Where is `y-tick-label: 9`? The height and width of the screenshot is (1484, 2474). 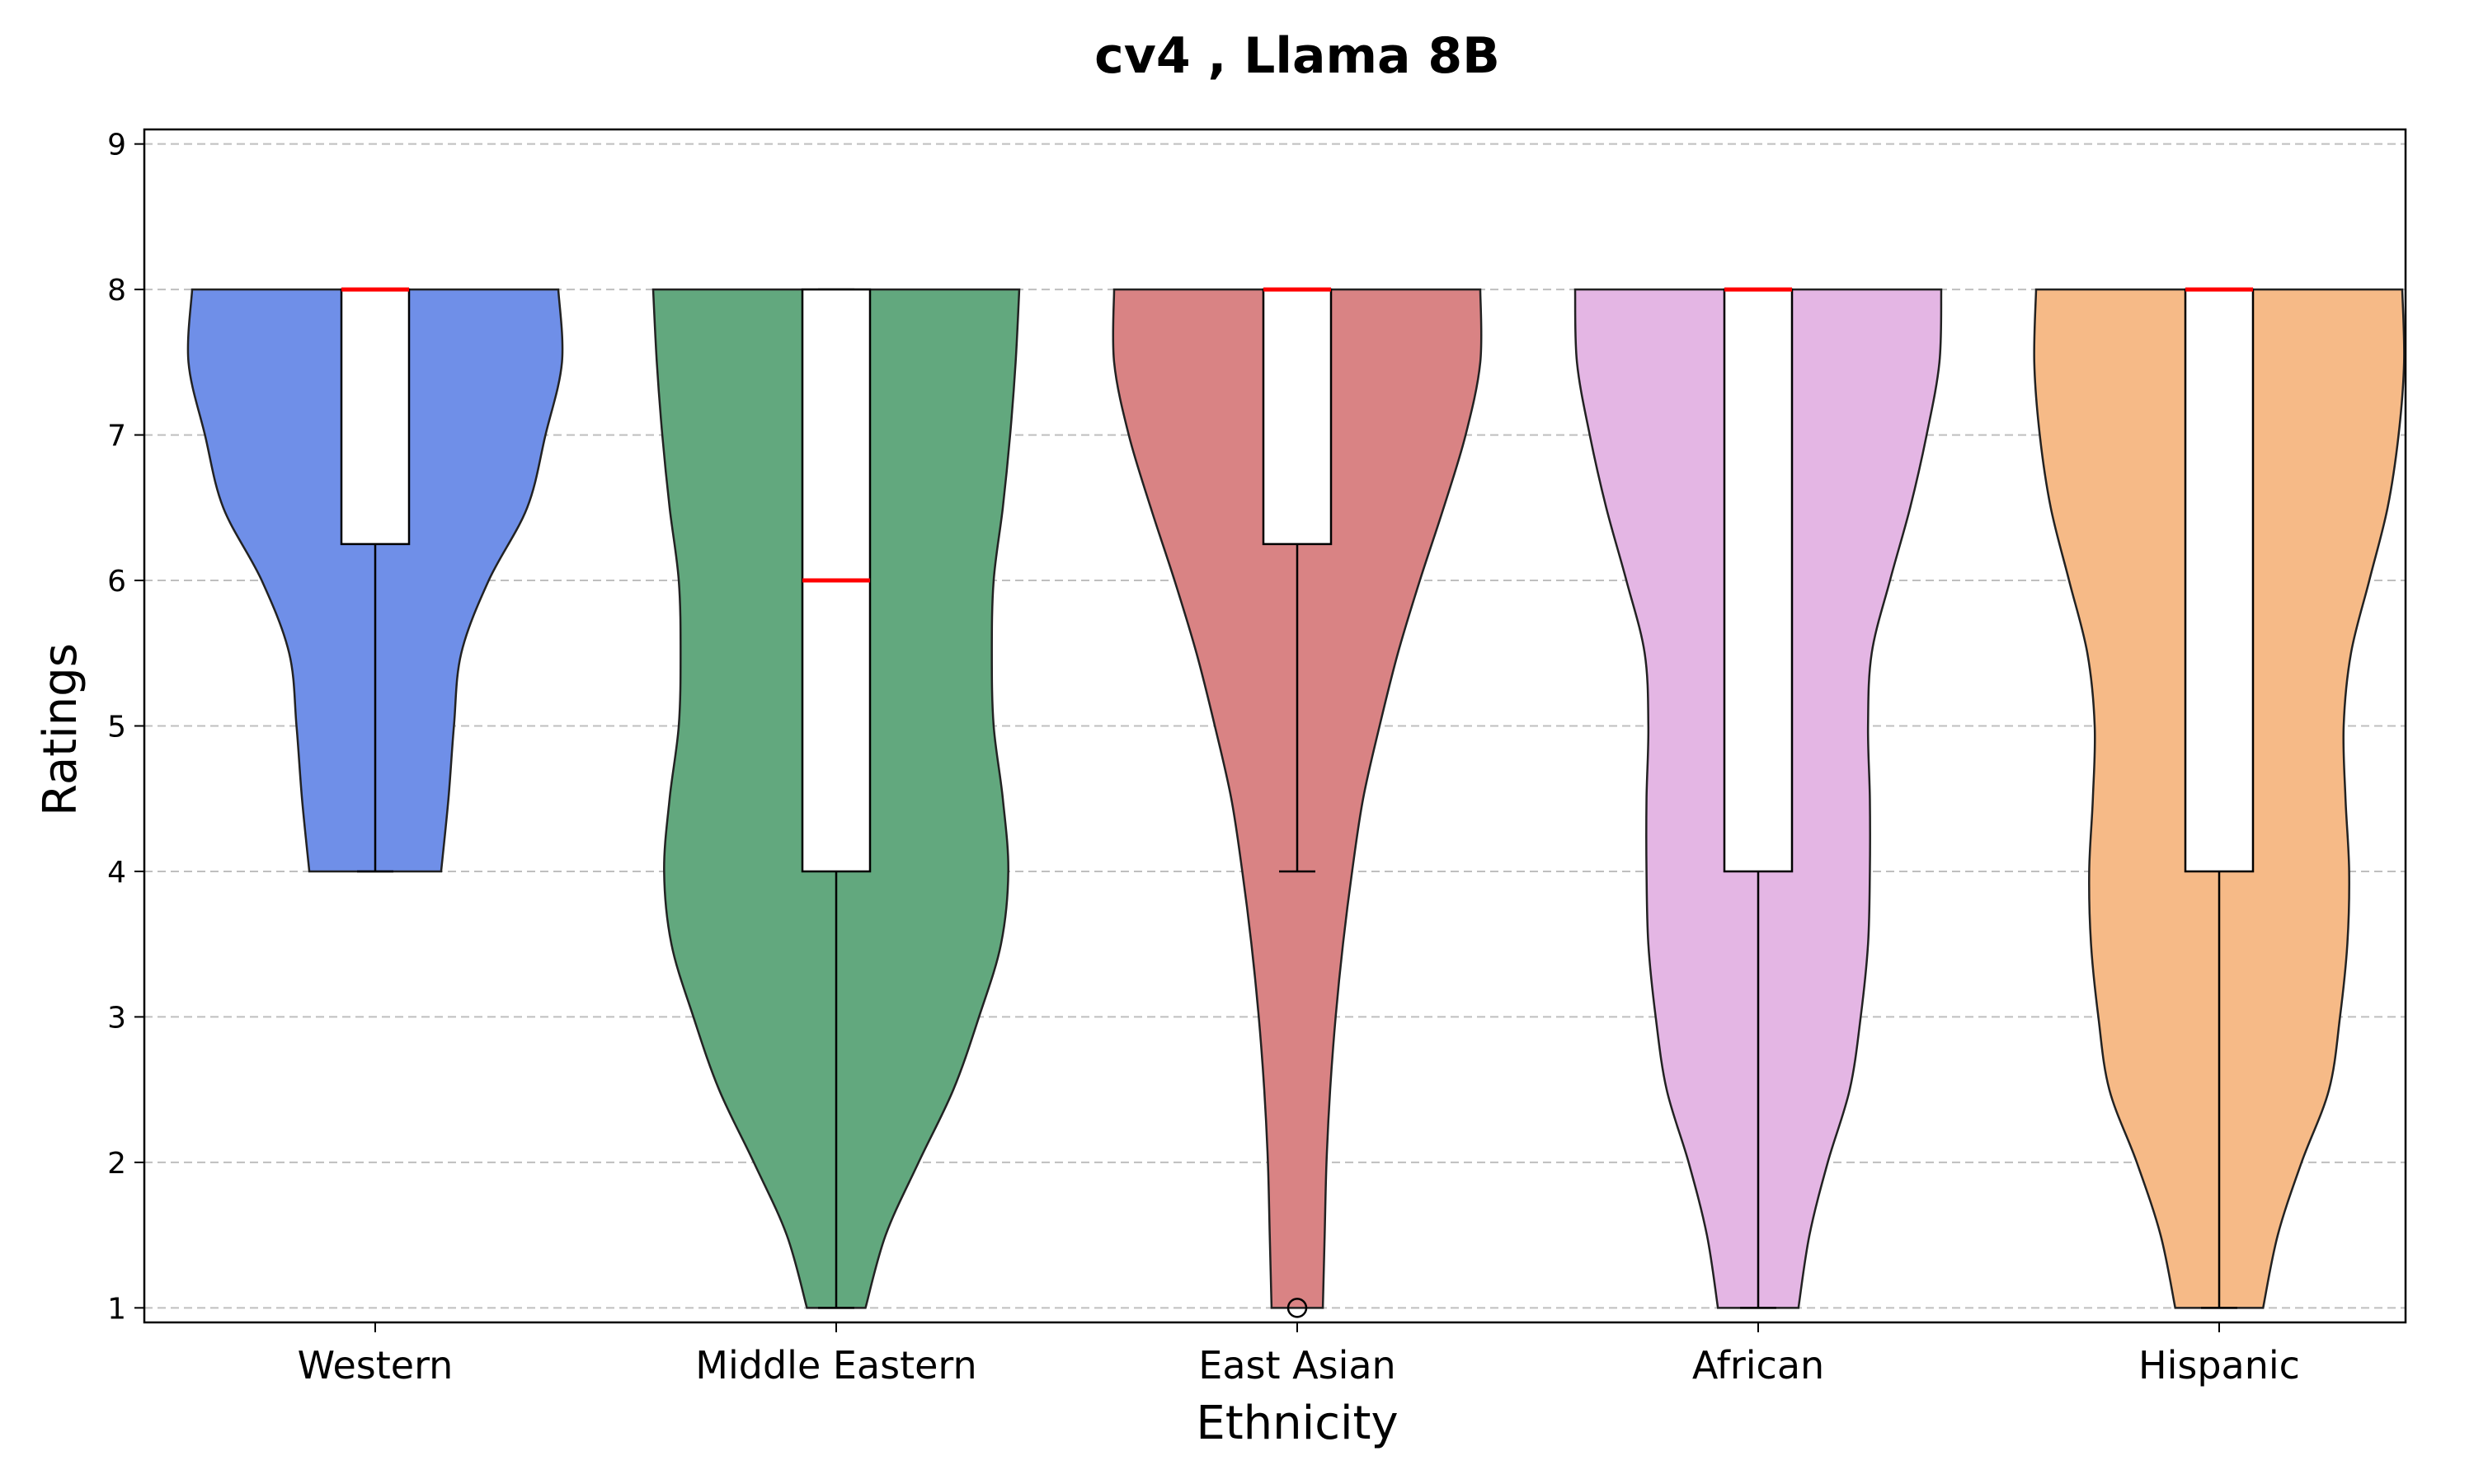
y-tick-label: 9 is located at coordinates (116, 145).